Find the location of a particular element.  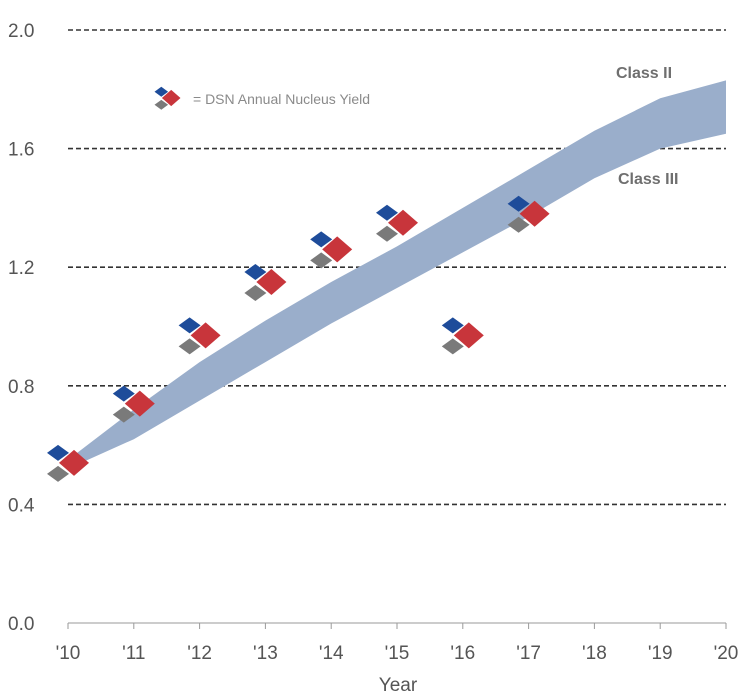

legend-label: = DSN Annual Nucleus Yield is located at coordinates (281, 99).